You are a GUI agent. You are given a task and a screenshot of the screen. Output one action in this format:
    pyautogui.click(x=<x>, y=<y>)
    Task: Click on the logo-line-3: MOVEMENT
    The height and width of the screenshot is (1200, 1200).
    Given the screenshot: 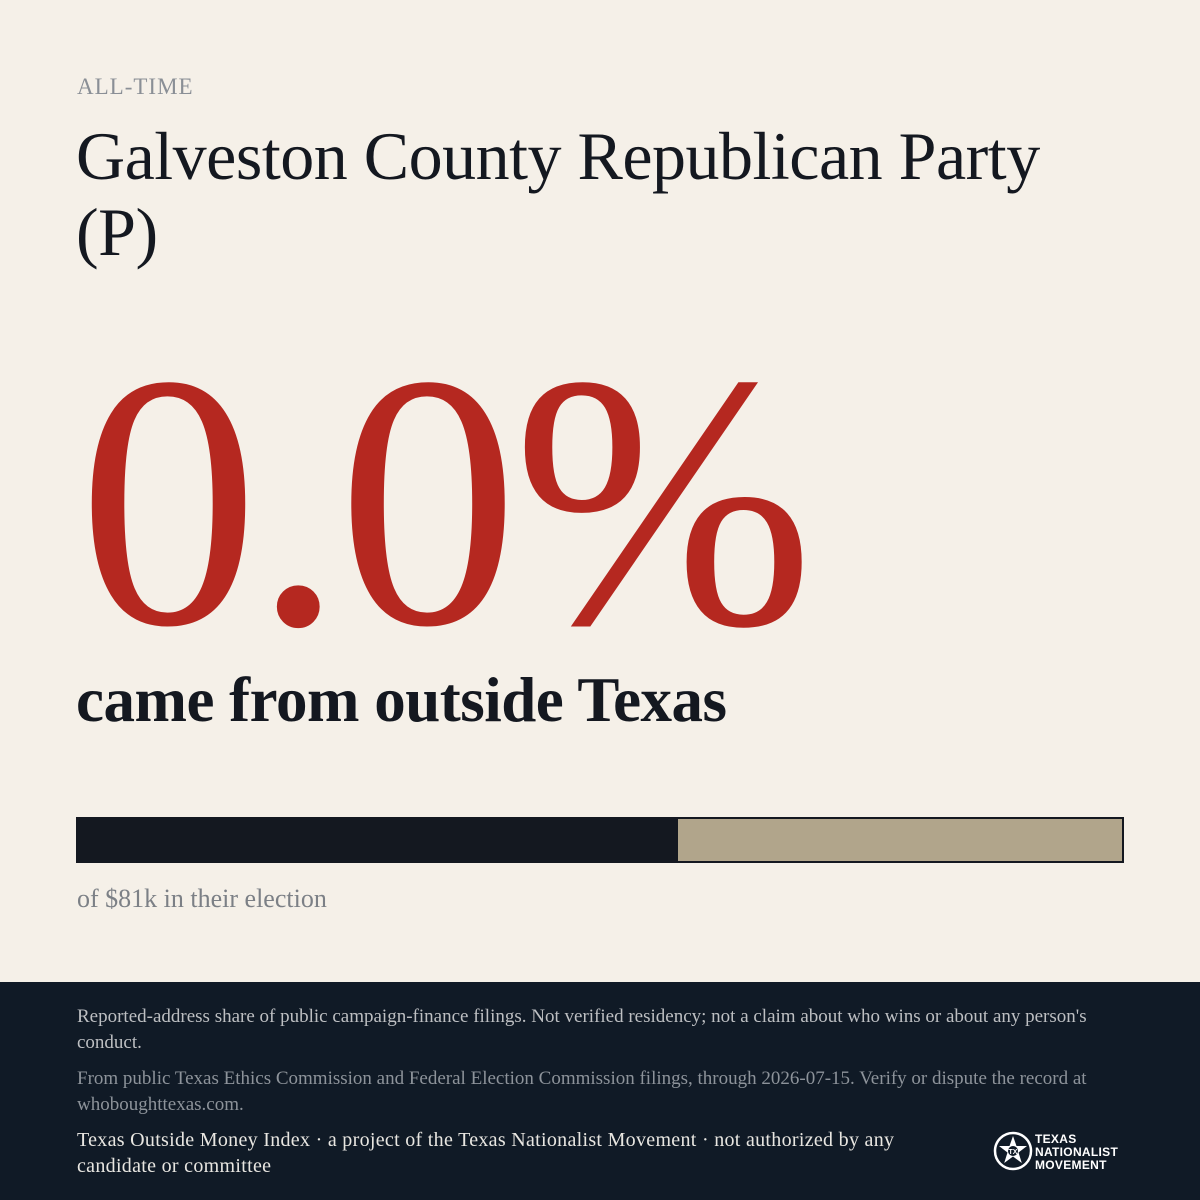 What is the action you would take?
    pyautogui.click(x=1071, y=1165)
    